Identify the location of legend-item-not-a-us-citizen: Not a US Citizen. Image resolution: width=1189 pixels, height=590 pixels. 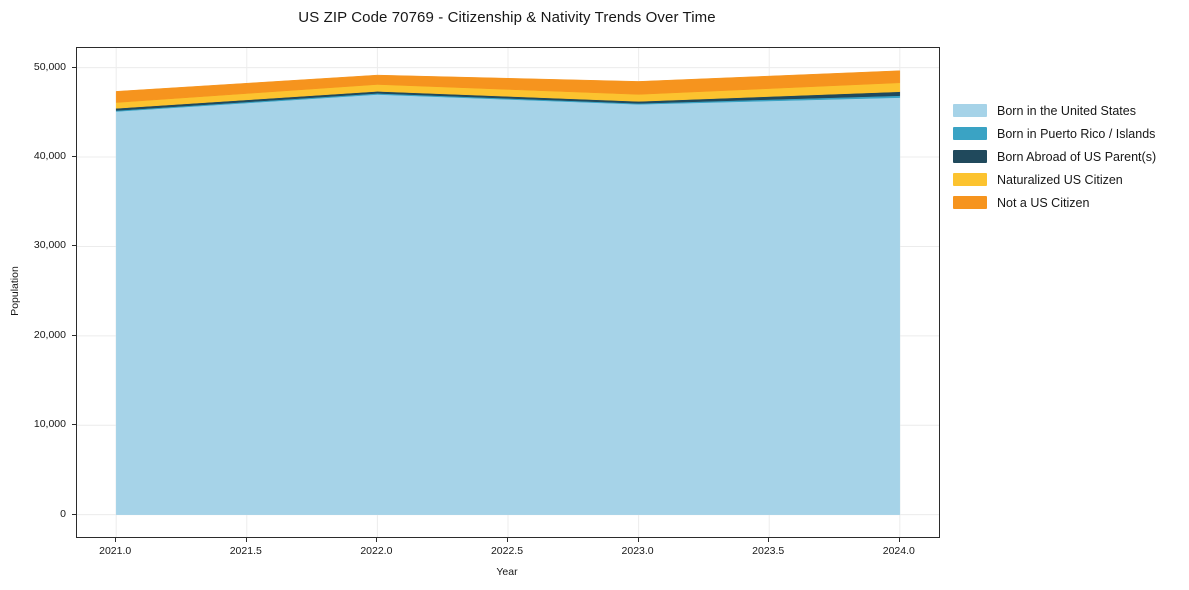
(1054, 202).